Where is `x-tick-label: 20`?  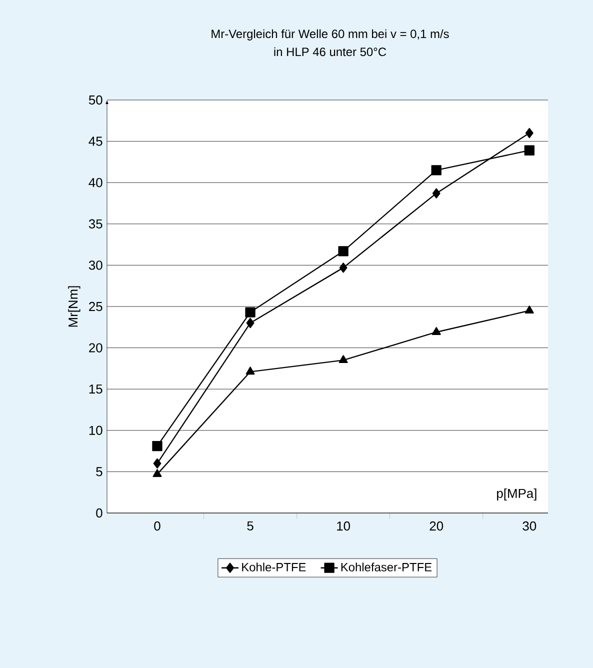 x-tick-label: 20 is located at coordinates (437, 526).